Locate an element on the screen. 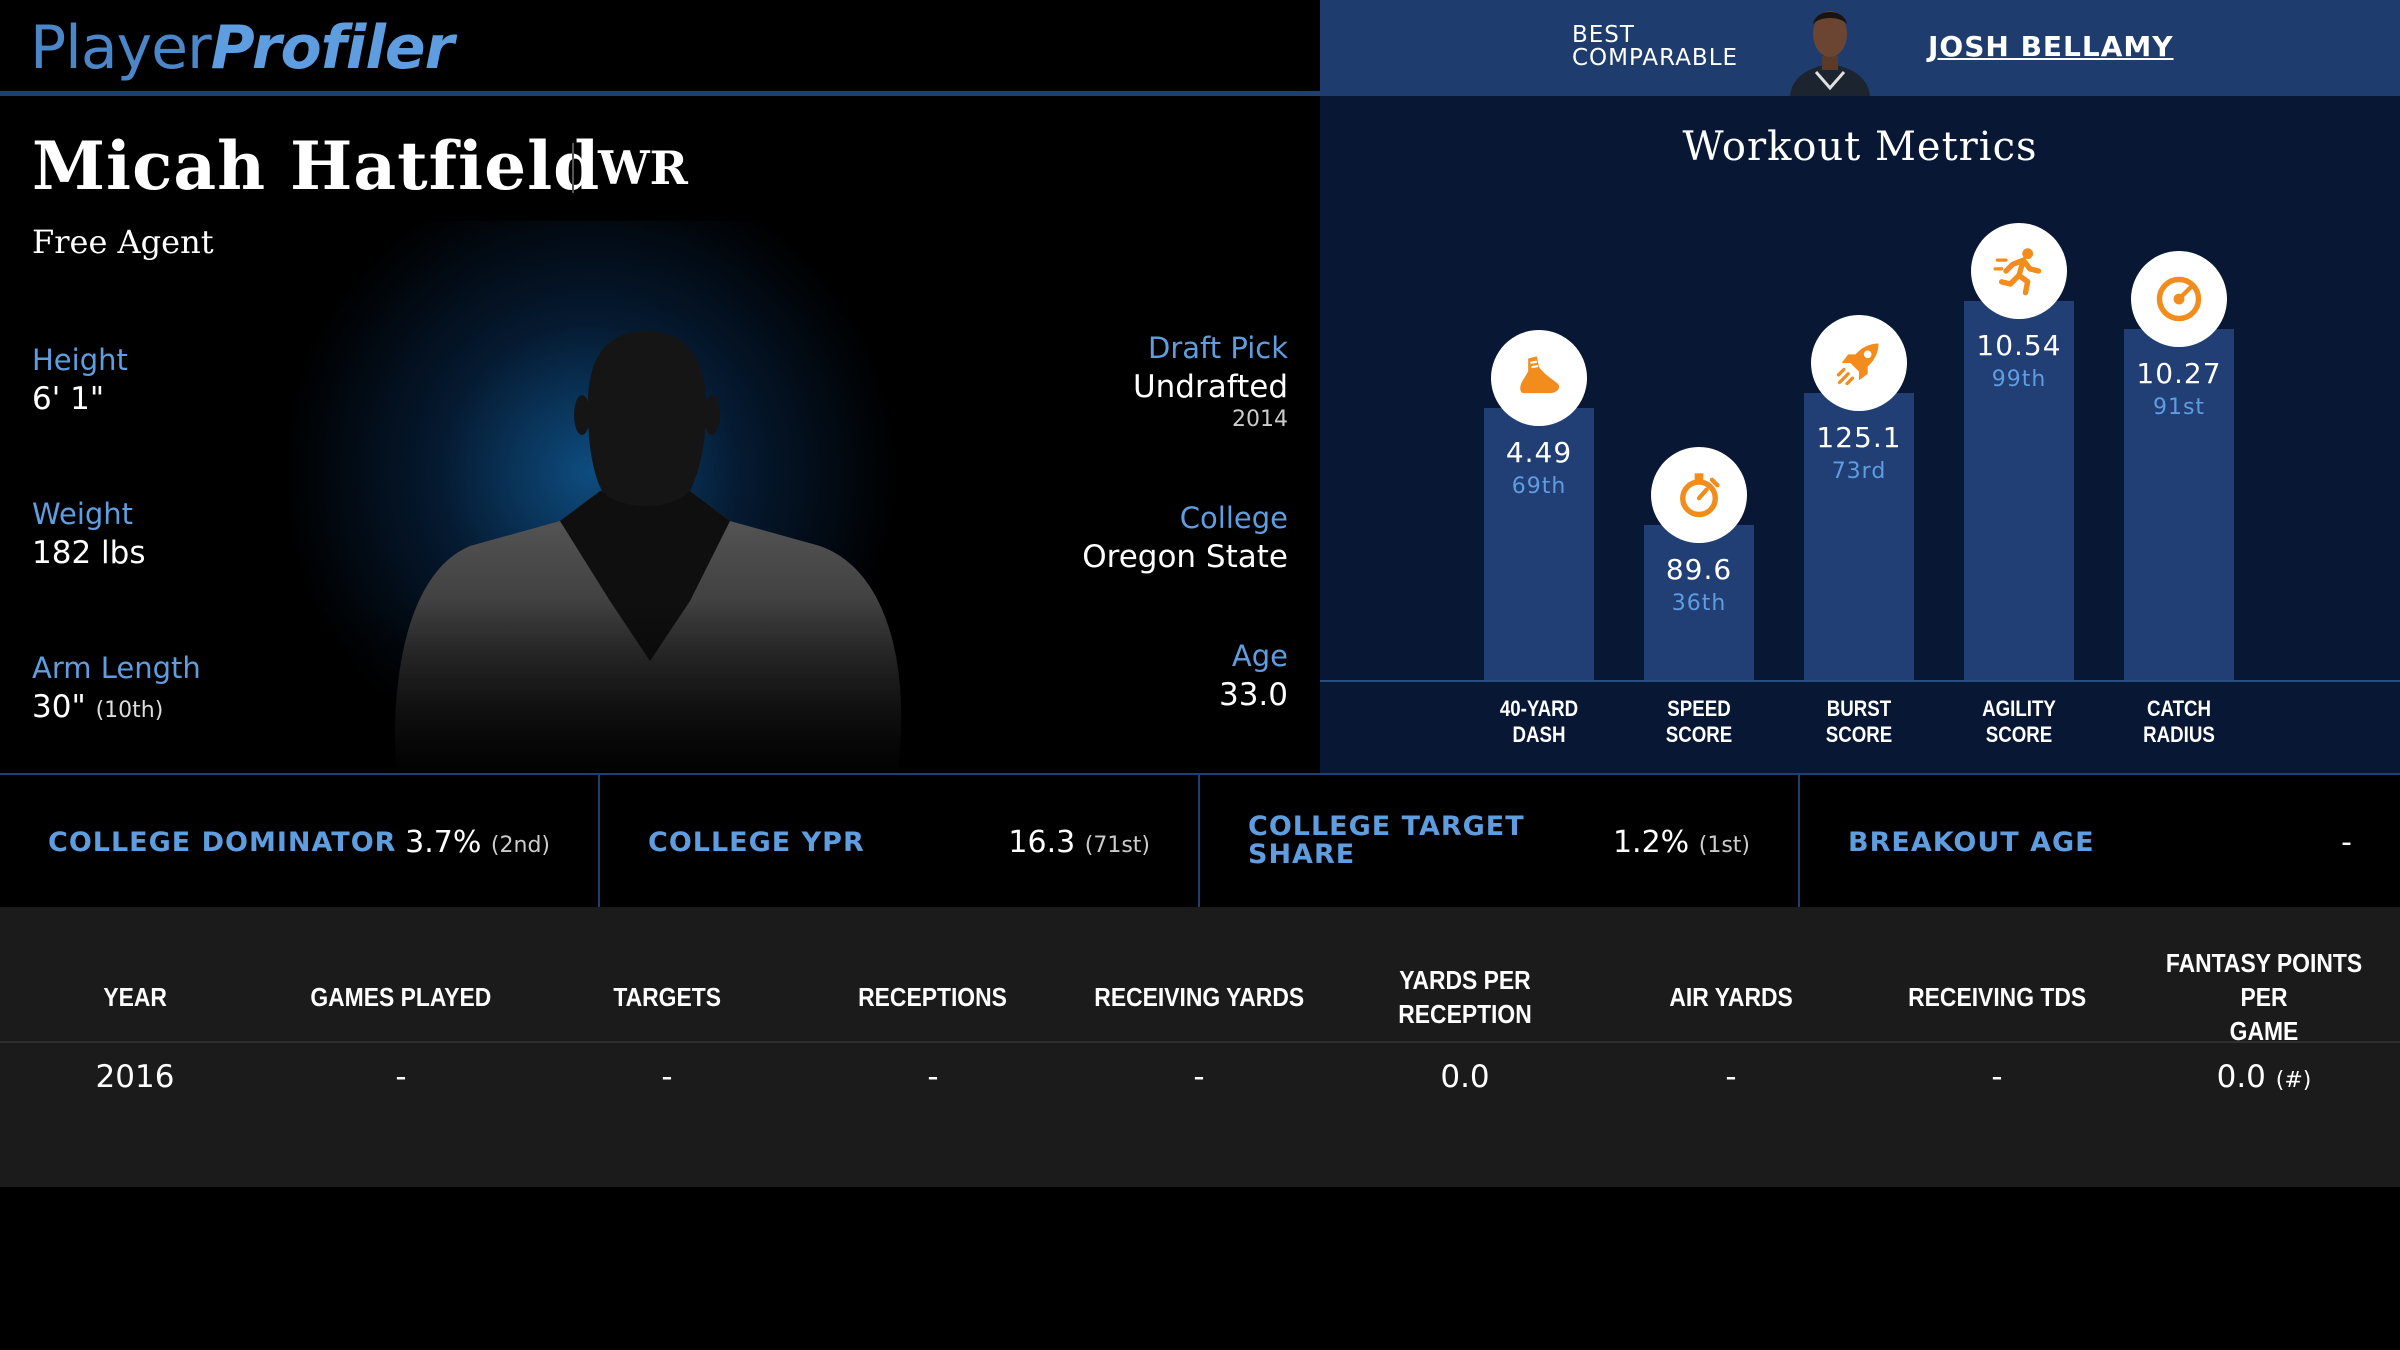 The width and height of the screenshot is (2400, 1350). college-dominator-number: 3.7% is located at coordinates (443, 842).